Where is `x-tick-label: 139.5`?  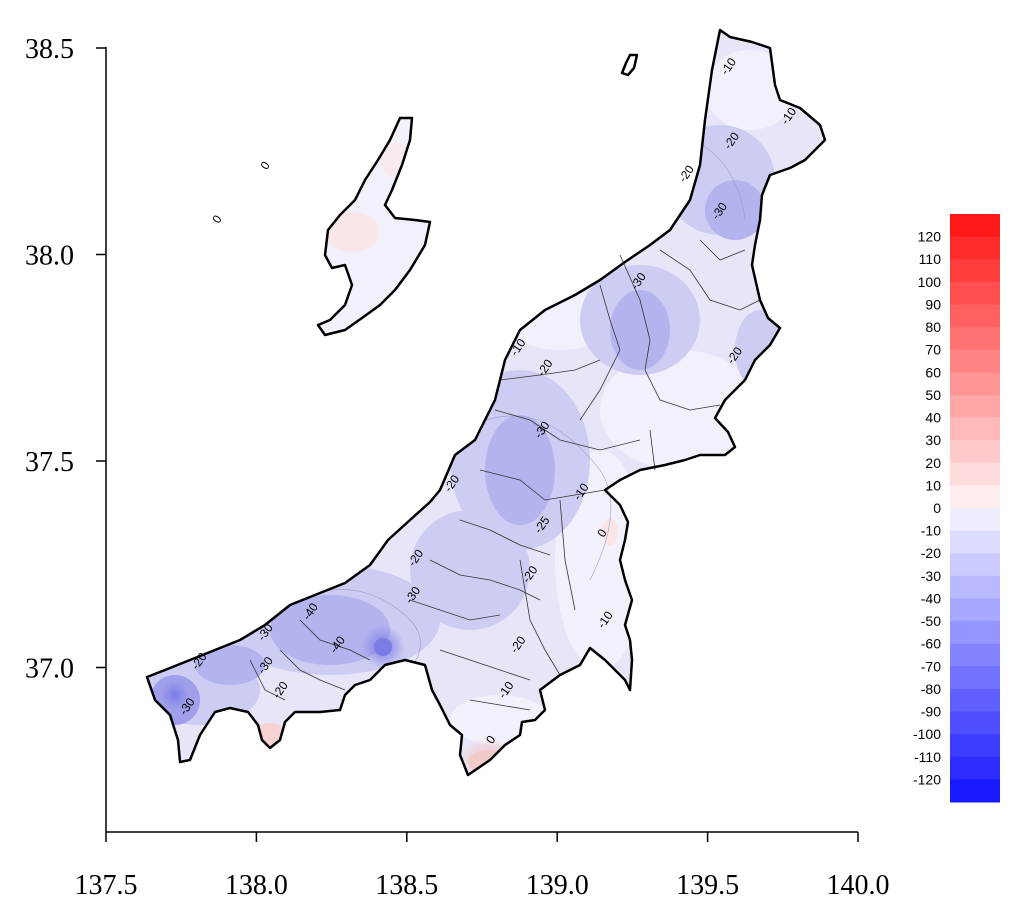 x-tick-label: 139.5 is located at coordinates (707, 885).